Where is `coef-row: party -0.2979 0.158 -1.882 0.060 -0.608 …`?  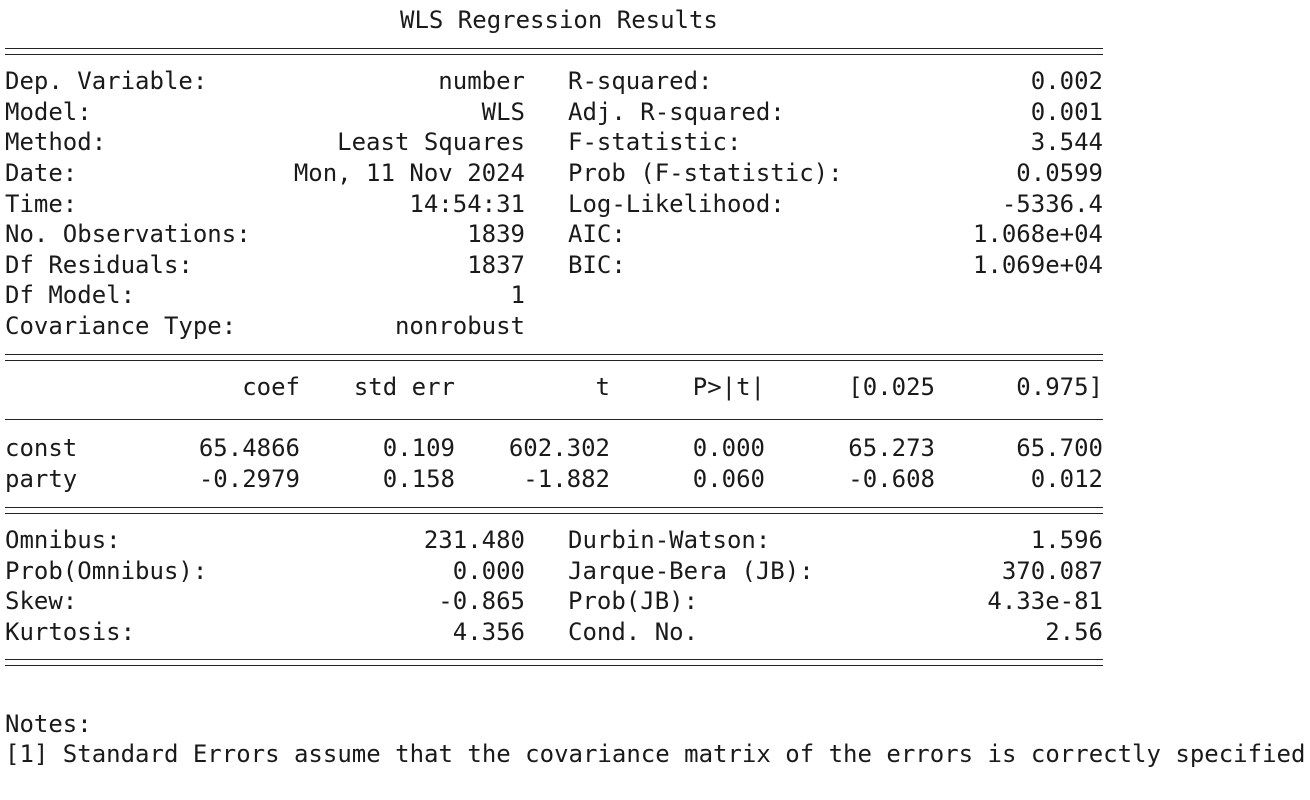
coef-row: party -0.2979 0.158 -1.882 0.060 -0.608 … is located at coordinates (655, 479).